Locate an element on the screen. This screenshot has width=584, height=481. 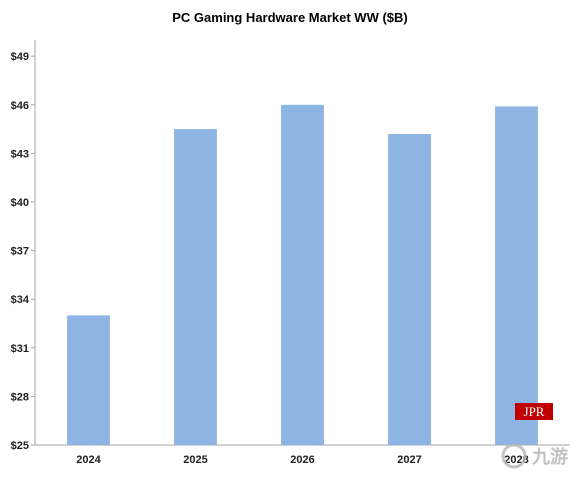
x-tick-label: 2025 is located at coordinates (195, 460).